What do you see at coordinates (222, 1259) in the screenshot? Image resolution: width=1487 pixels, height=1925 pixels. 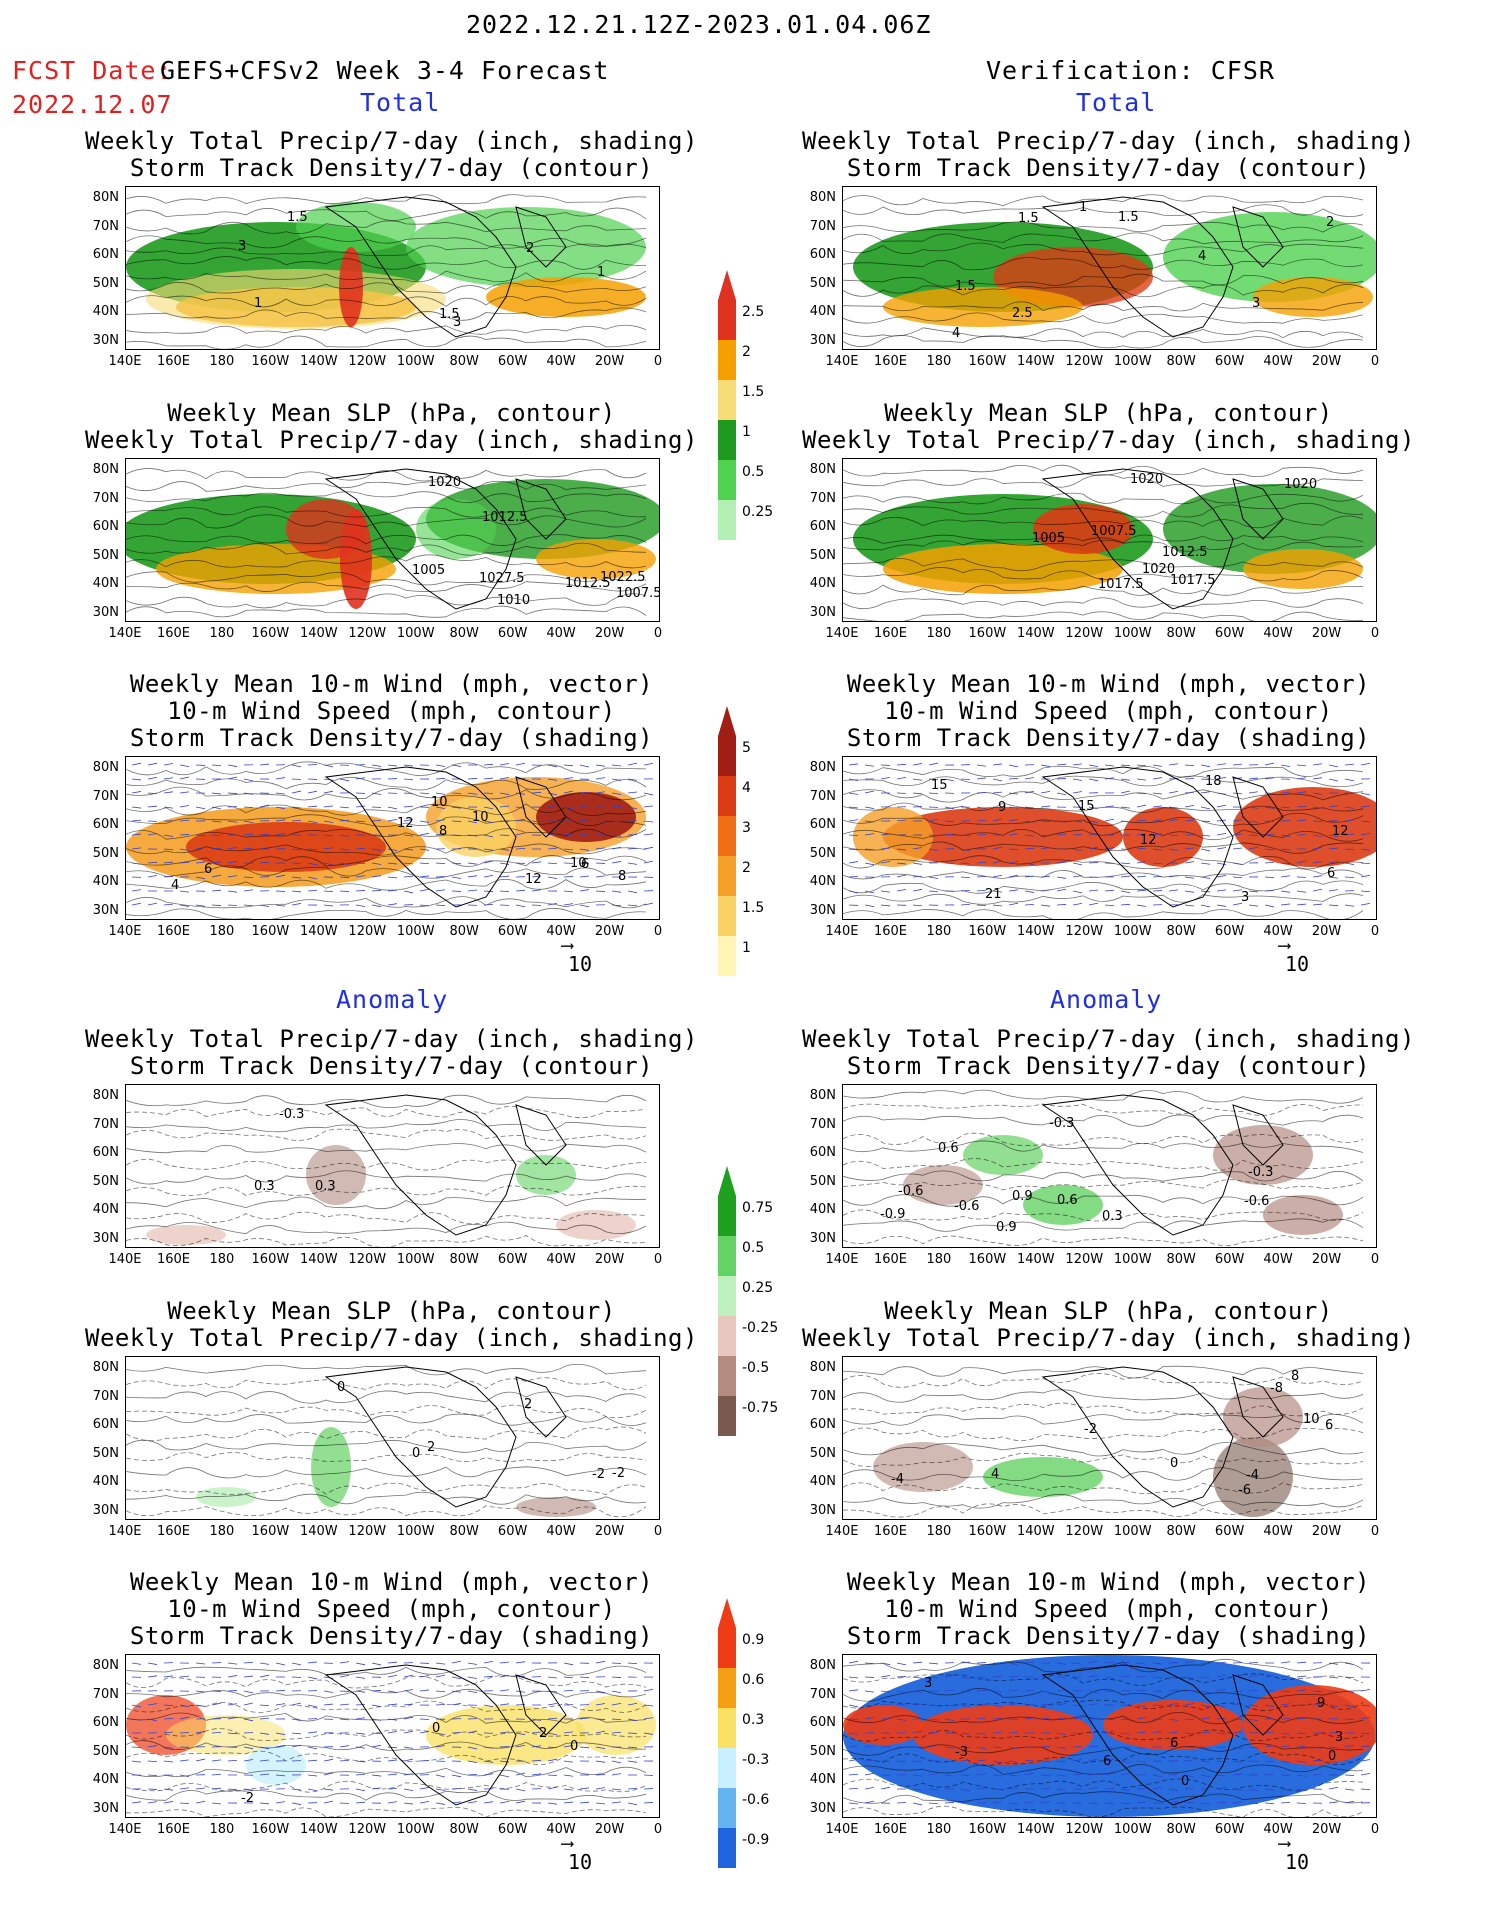 I see `lon-tick-label: 180` at bounding box center [222, 1259].